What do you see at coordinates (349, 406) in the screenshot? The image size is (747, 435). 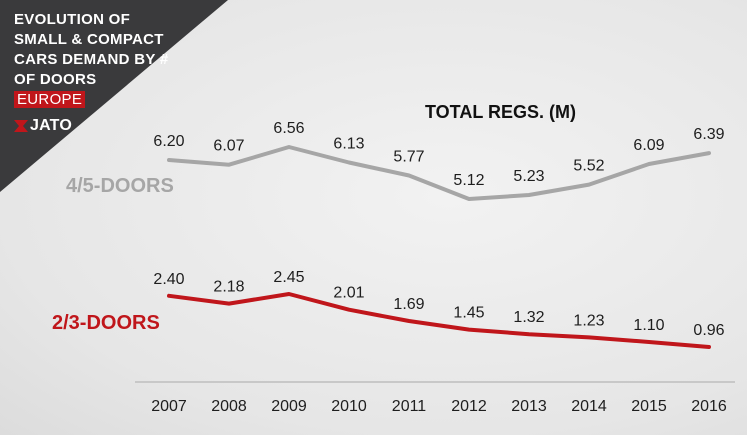 I see `x-tick-label: 2010` at bounding box center [349, 406].